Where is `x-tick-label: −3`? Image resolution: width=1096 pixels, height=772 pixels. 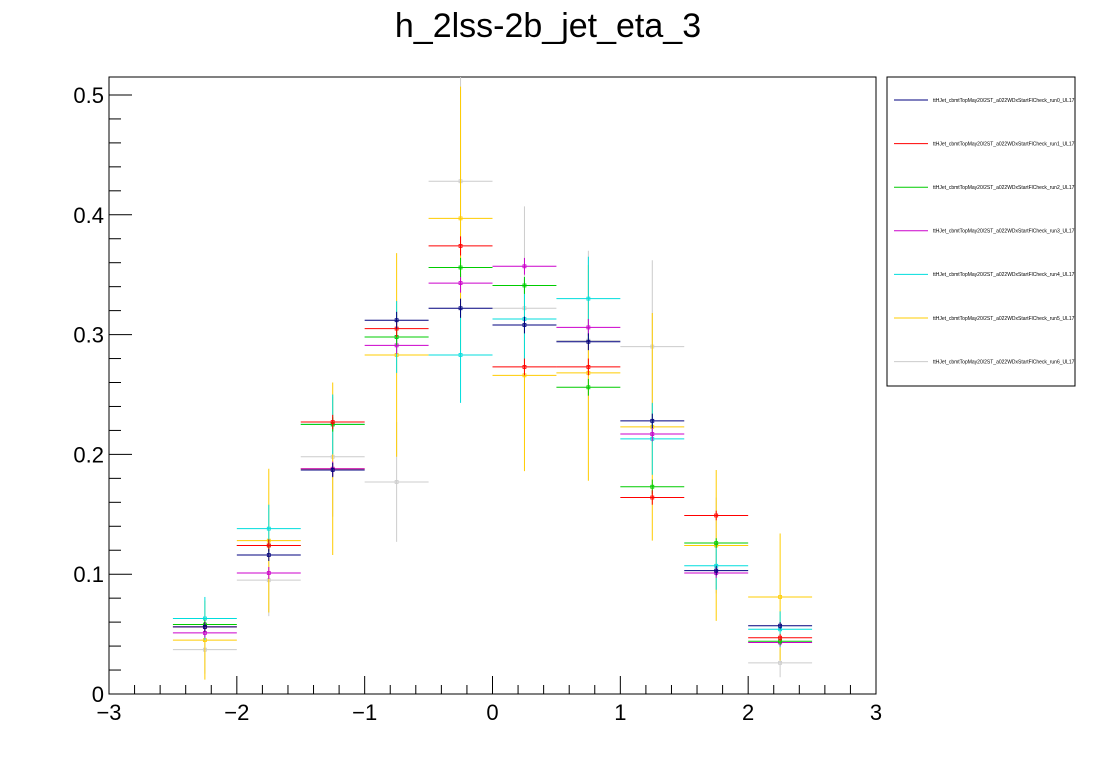
x-tick-label: −3 is located at coordinates (108, 712).